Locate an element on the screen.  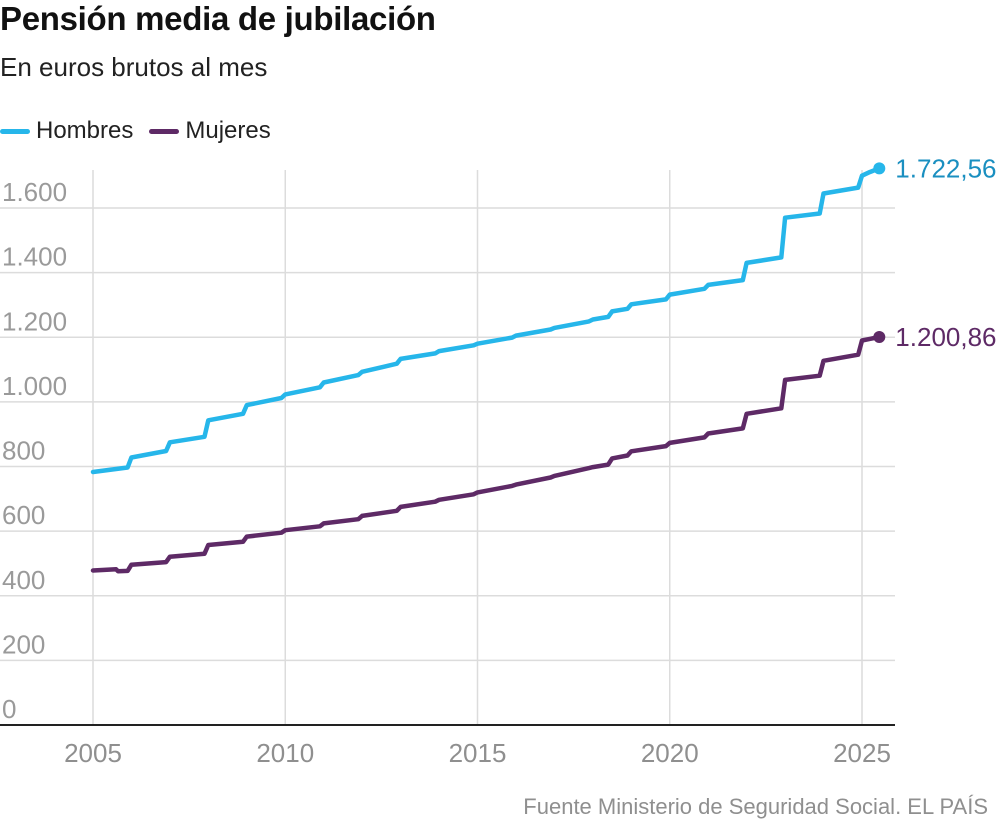
x-tick-label: 2015 is located at coordinates (478, 753).